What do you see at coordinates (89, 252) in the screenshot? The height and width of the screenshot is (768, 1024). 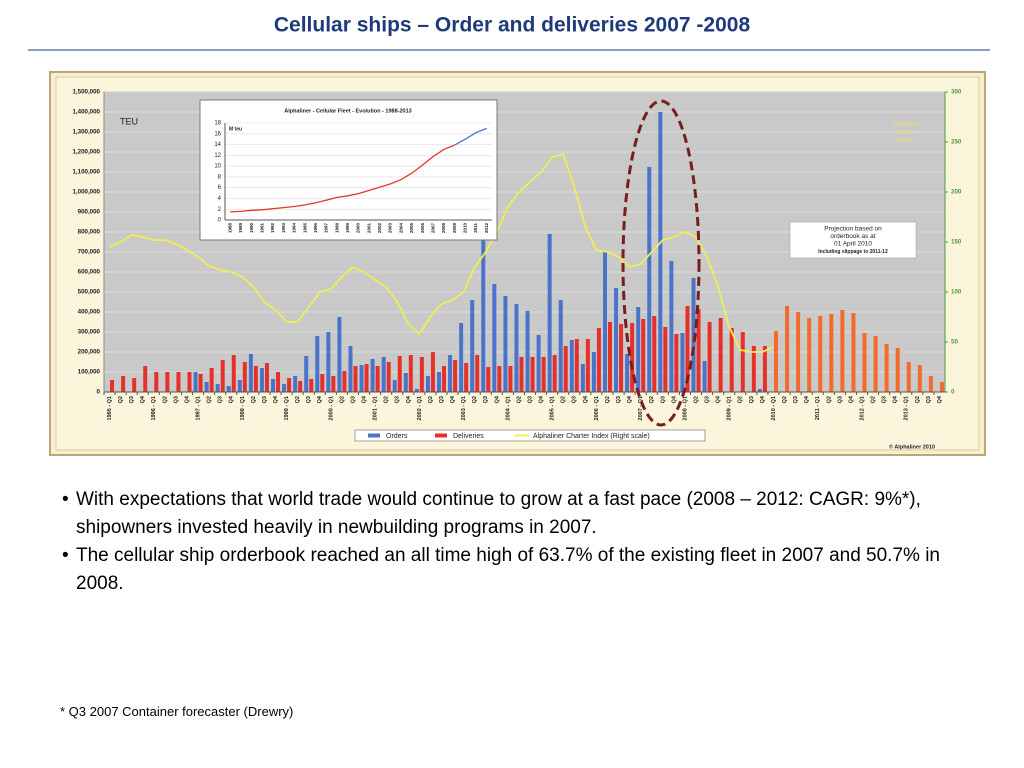 I see `y-tick-label: 700,000` at bounding box center [89, 252].